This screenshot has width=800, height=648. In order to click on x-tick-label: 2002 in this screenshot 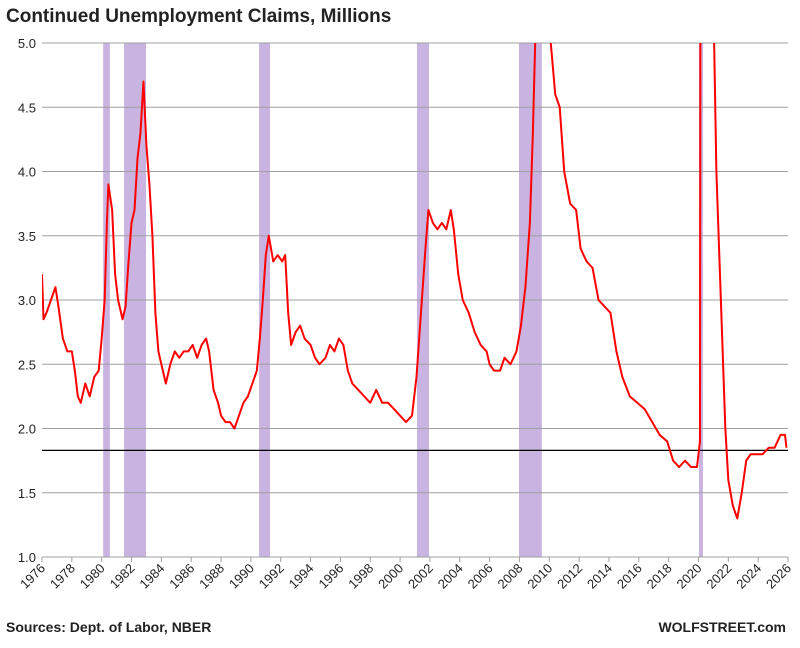, I will do `click(420, 576)`.